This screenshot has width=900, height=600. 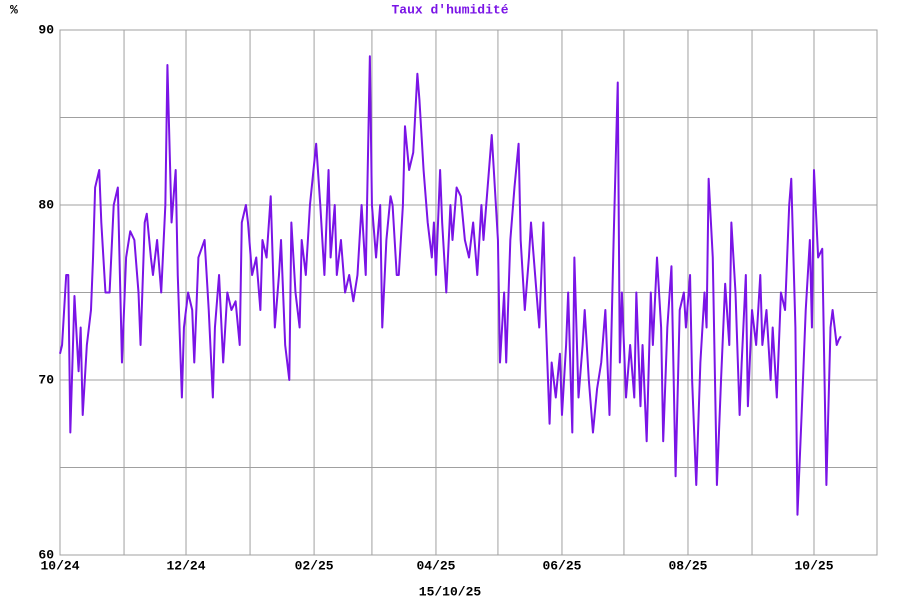 I want to click on x-tick-label: 10/24, so click(x=59, y=565).